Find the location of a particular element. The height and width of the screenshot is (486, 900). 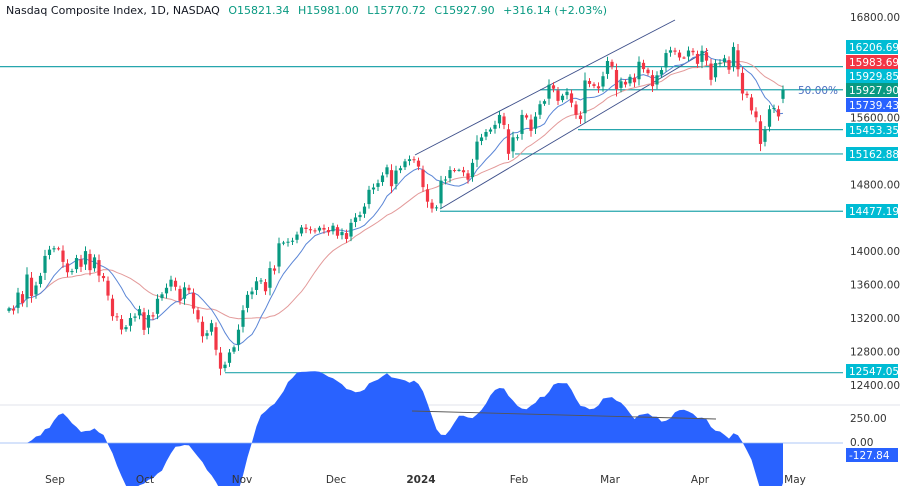

price-label: 16206.69 is located at coordinates (874, 48).